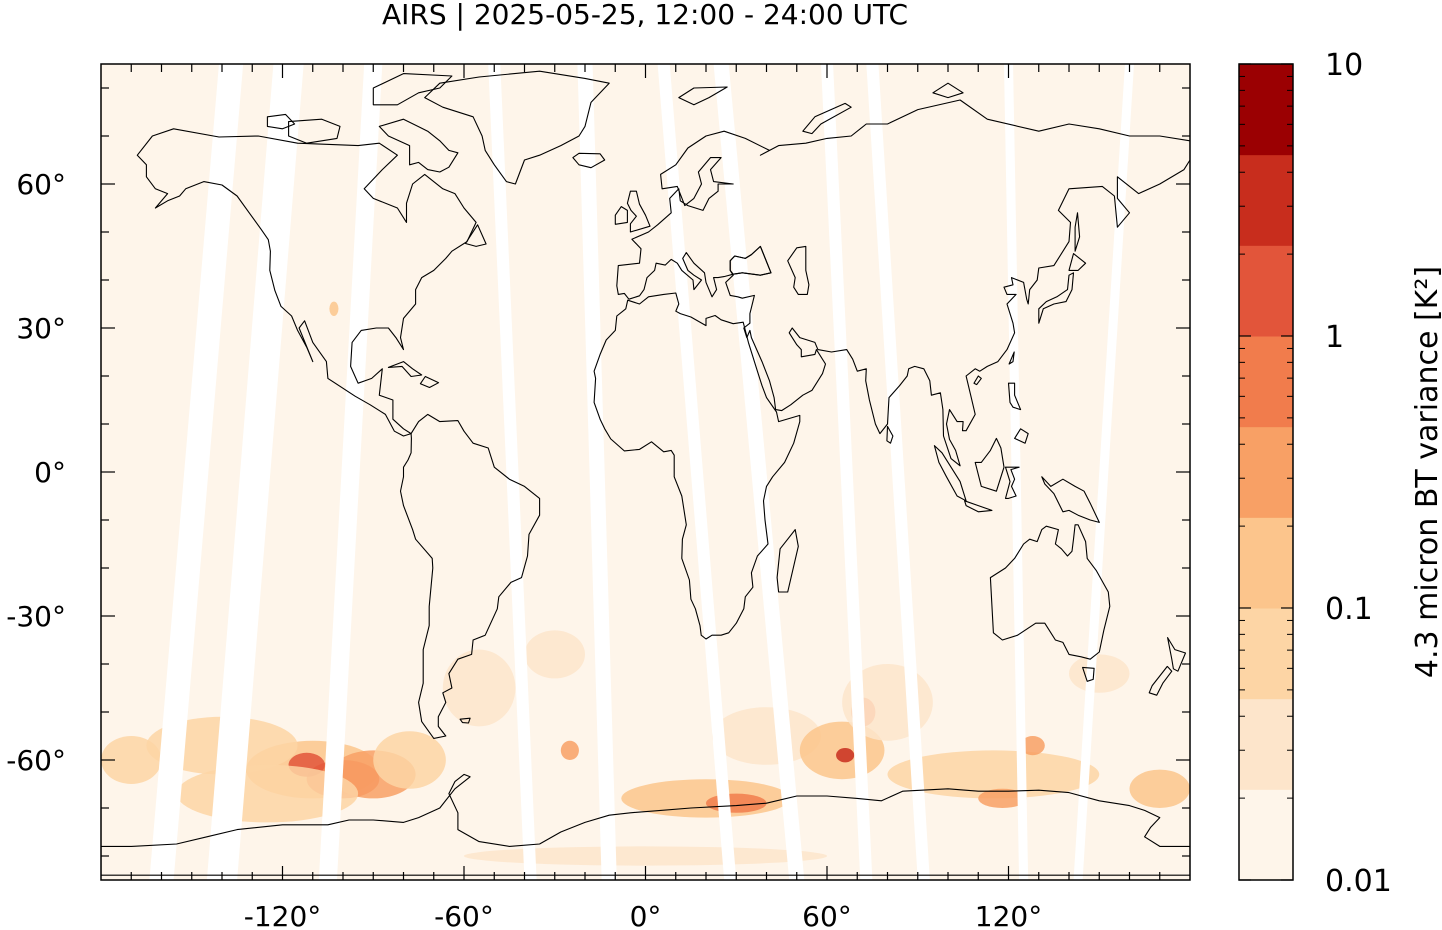 This screenshot has height=930, width=1442. Describe the element at coordinates (41, 328) in the screenshot. I see `lat-tick-label: 30°` at that location.